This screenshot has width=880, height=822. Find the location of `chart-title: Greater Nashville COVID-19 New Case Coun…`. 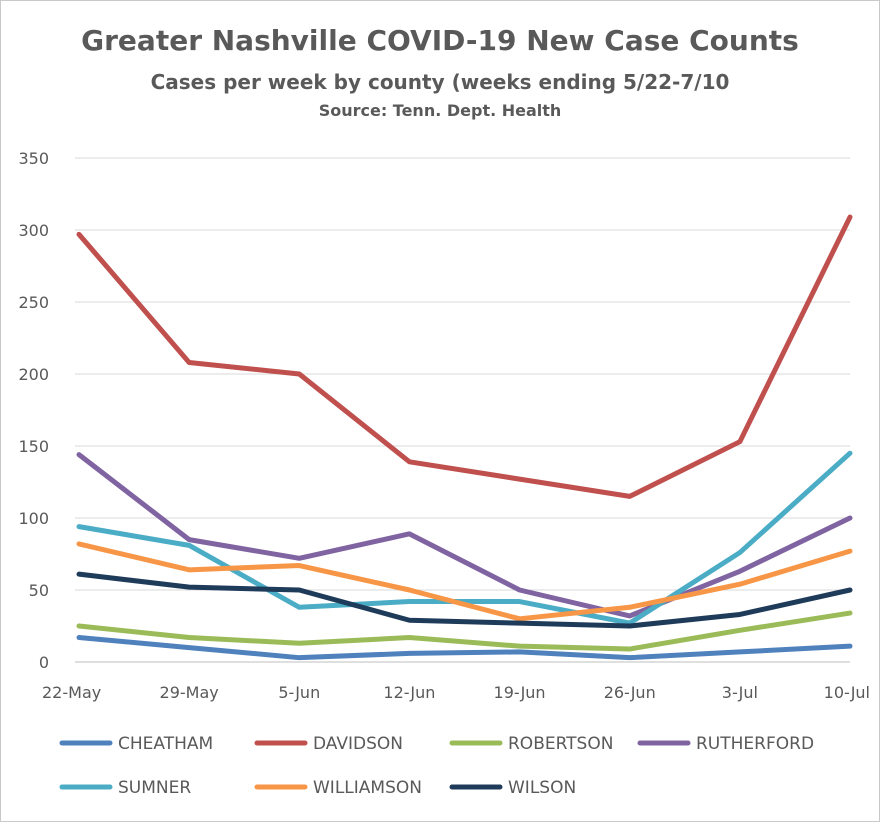

chart-title: Greater Nashville COVID-19 New Case Coun… is located at coordinates (440, 40).